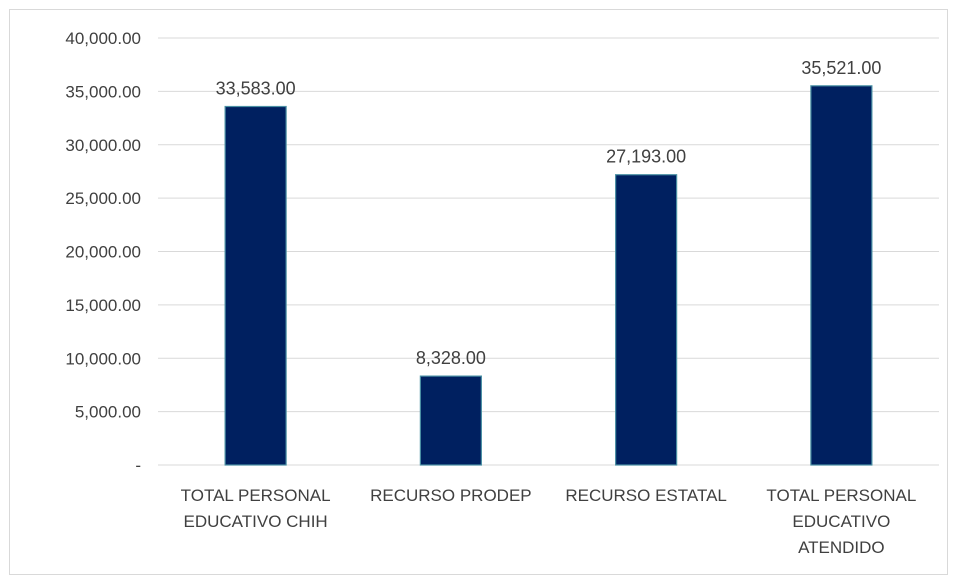 This screenshot has height=581, width=956. What do you see at coordinates (841, 68) in the screenshot?
I see `data-label: 35,521.00` at bounding box center [841, 68].